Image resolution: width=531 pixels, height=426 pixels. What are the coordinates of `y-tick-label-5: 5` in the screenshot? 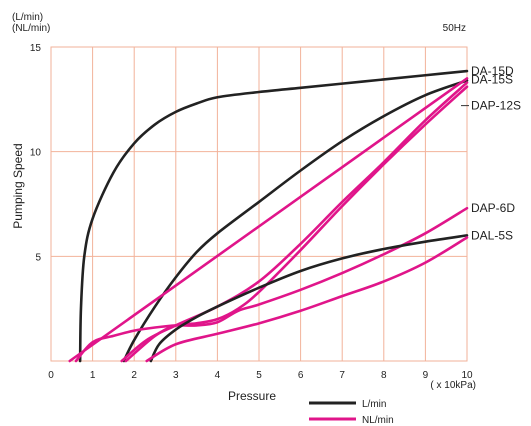 It's located at (38, 257).